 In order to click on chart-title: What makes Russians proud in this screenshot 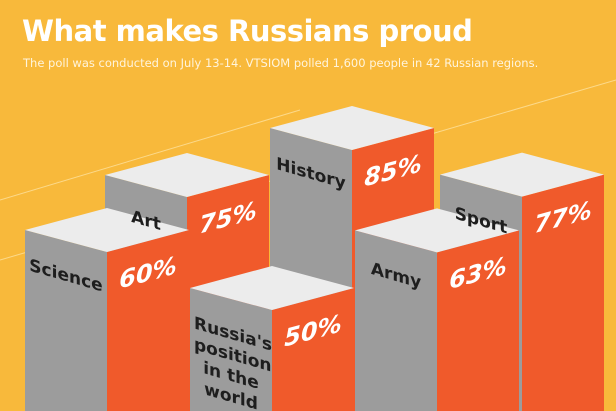, I will do `click(247, 31)`.